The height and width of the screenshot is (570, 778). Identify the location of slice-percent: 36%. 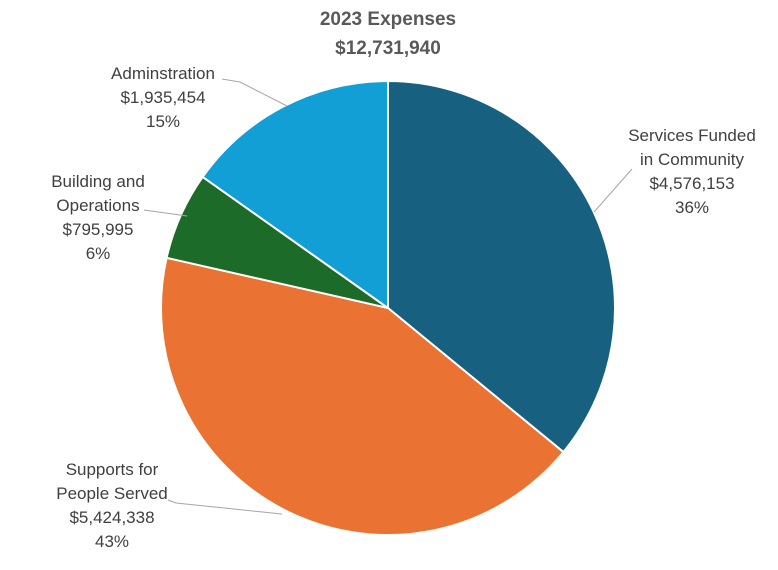
(692, 207).